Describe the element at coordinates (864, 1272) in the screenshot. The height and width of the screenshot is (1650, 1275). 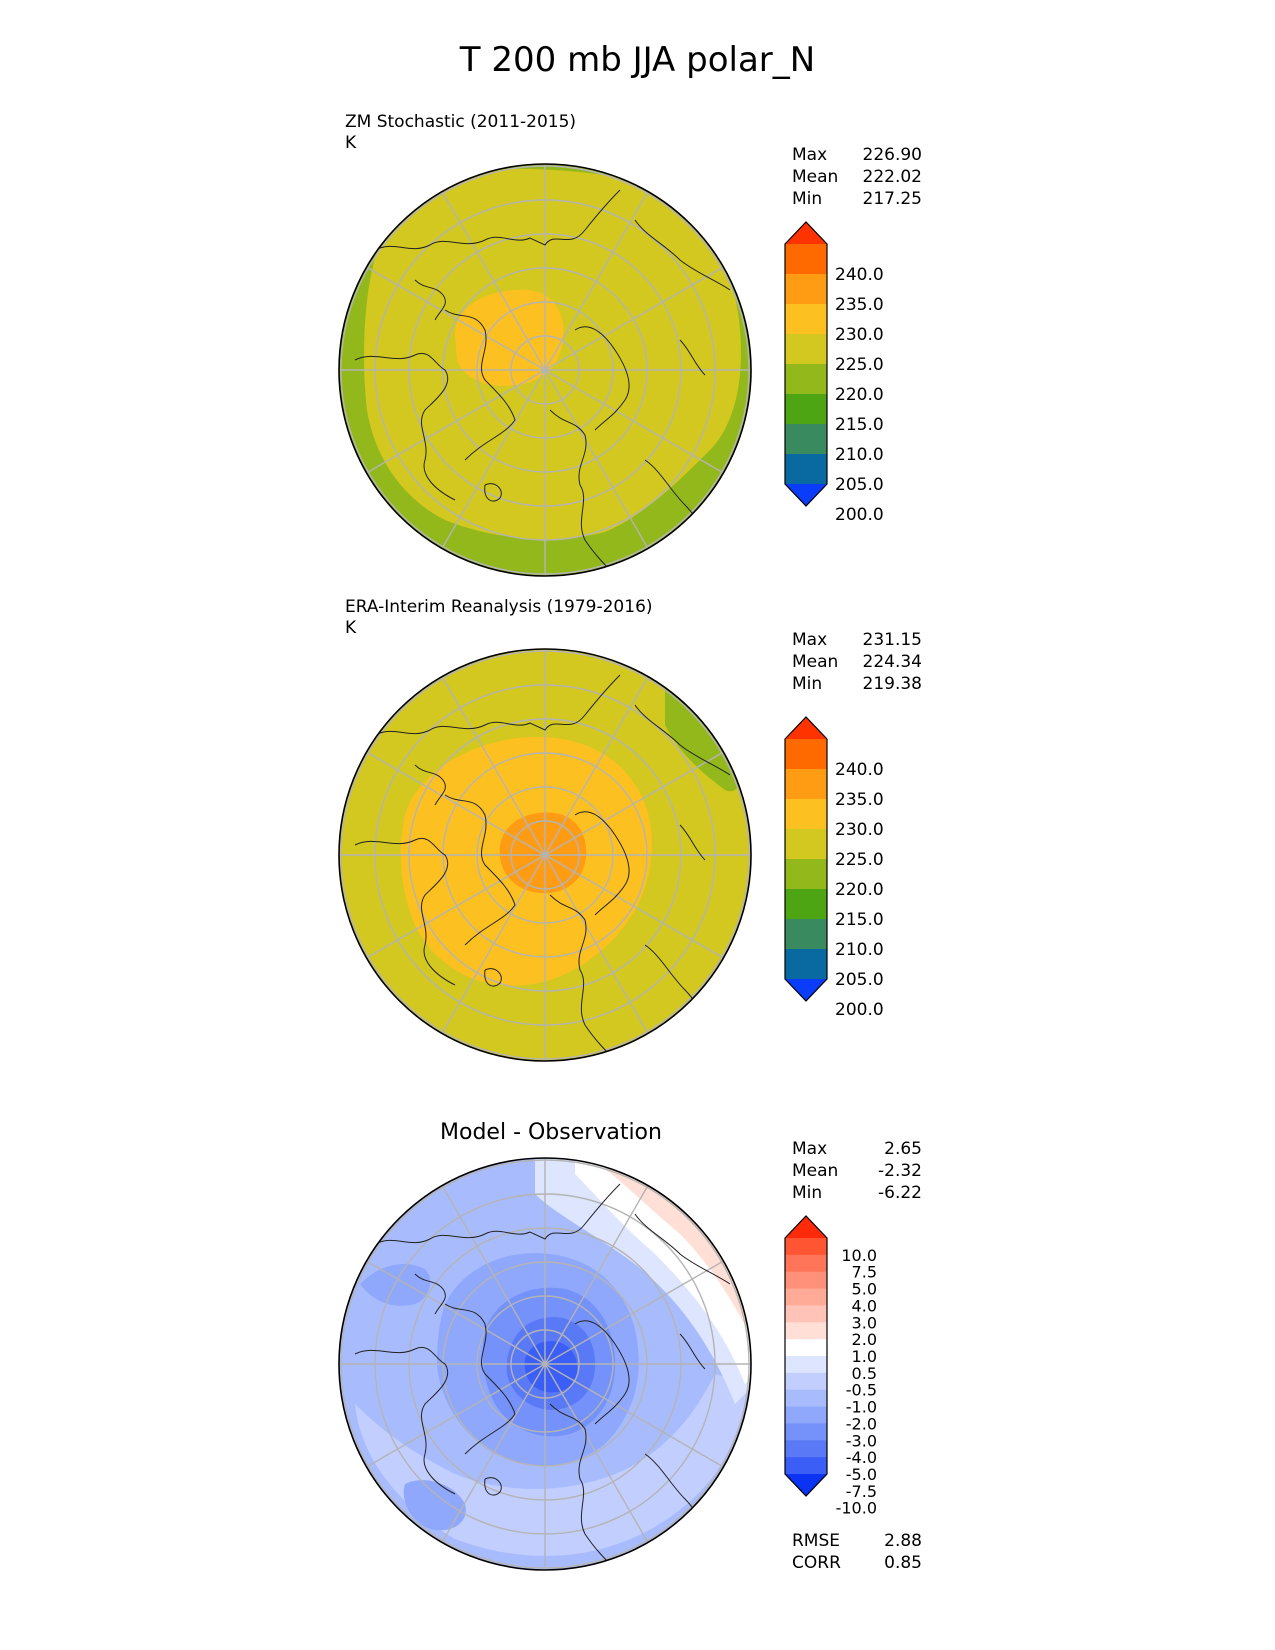
I see `colorbar-tick-label: 7.5` at that location.